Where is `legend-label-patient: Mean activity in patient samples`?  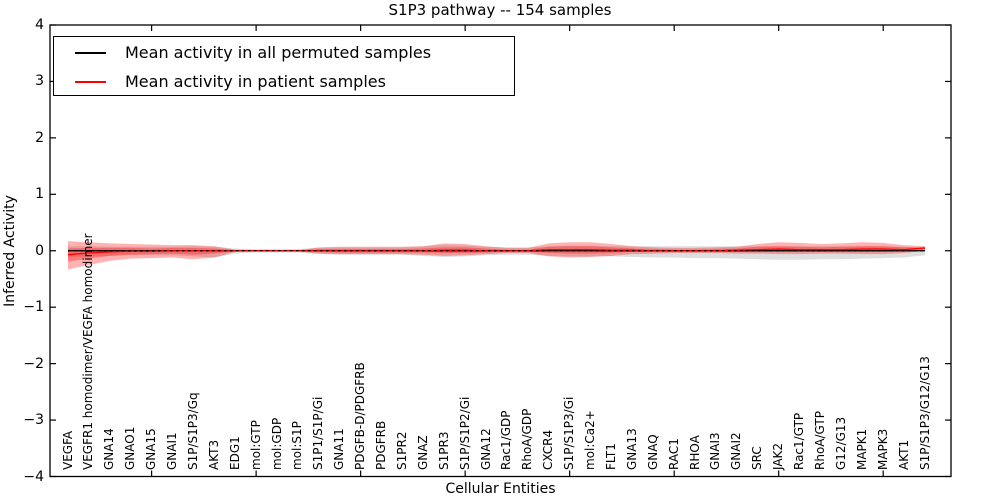 legend-label-patient: Mean activity in patient samples is located at coordinates (255, 81).